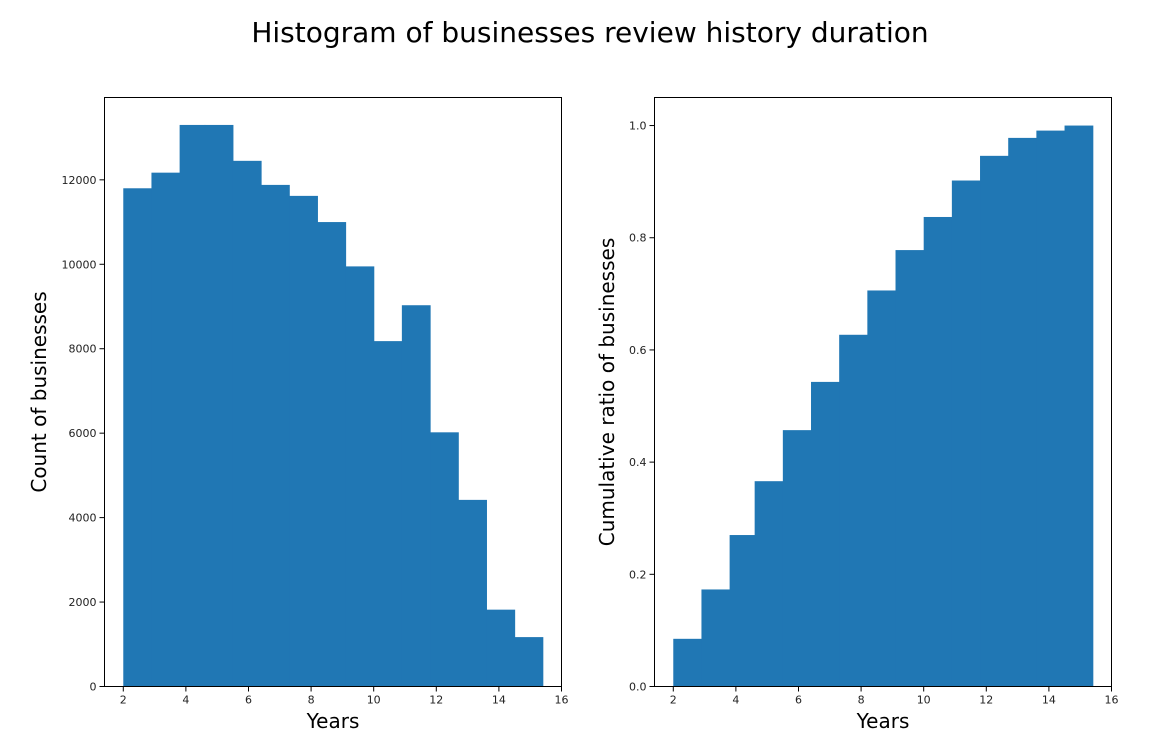 This screenshot has width=1173, height=751. What do you see at coordinates (333, 721) in the screenshot?
I see `count-histogram-x-label: Years` at bounding box center [333, 721].